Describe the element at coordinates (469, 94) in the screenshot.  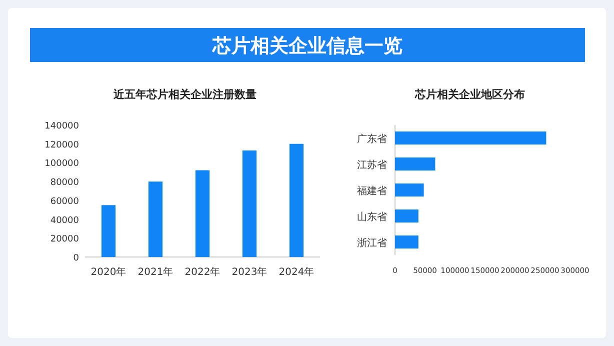
I see `chart-title: 芯片相关企业地区分布` at that location.